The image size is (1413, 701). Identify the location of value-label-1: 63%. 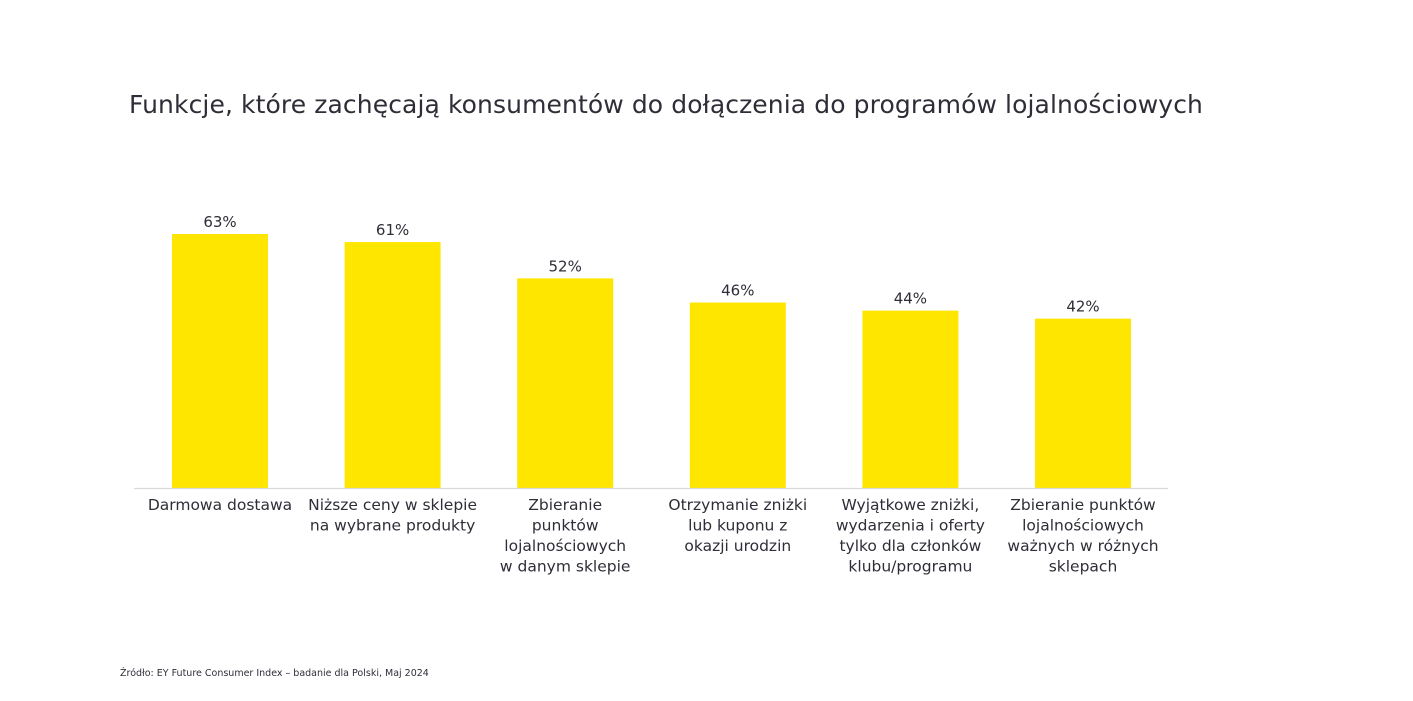
(219, 222).